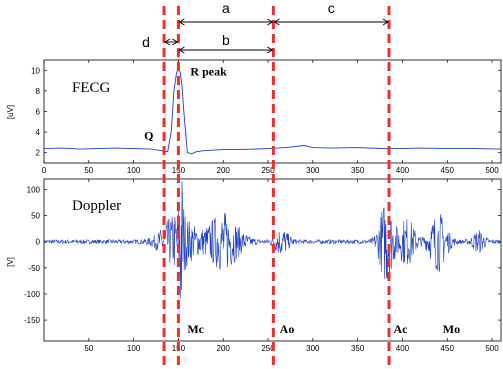  I want to click on fecg-xtick-label: 50, so click(88, 170).